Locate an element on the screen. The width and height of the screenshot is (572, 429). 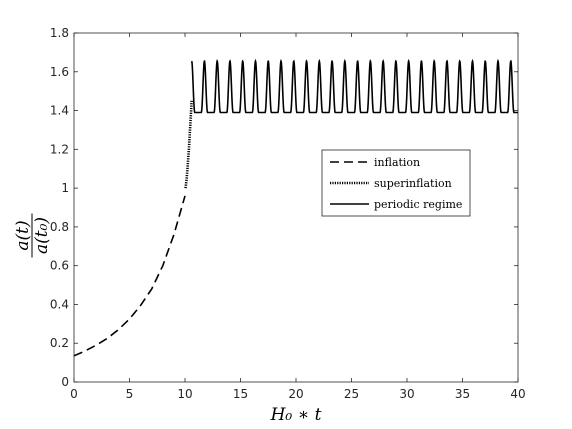
x-tick-label: 35 is located at coordinates (462, 394).